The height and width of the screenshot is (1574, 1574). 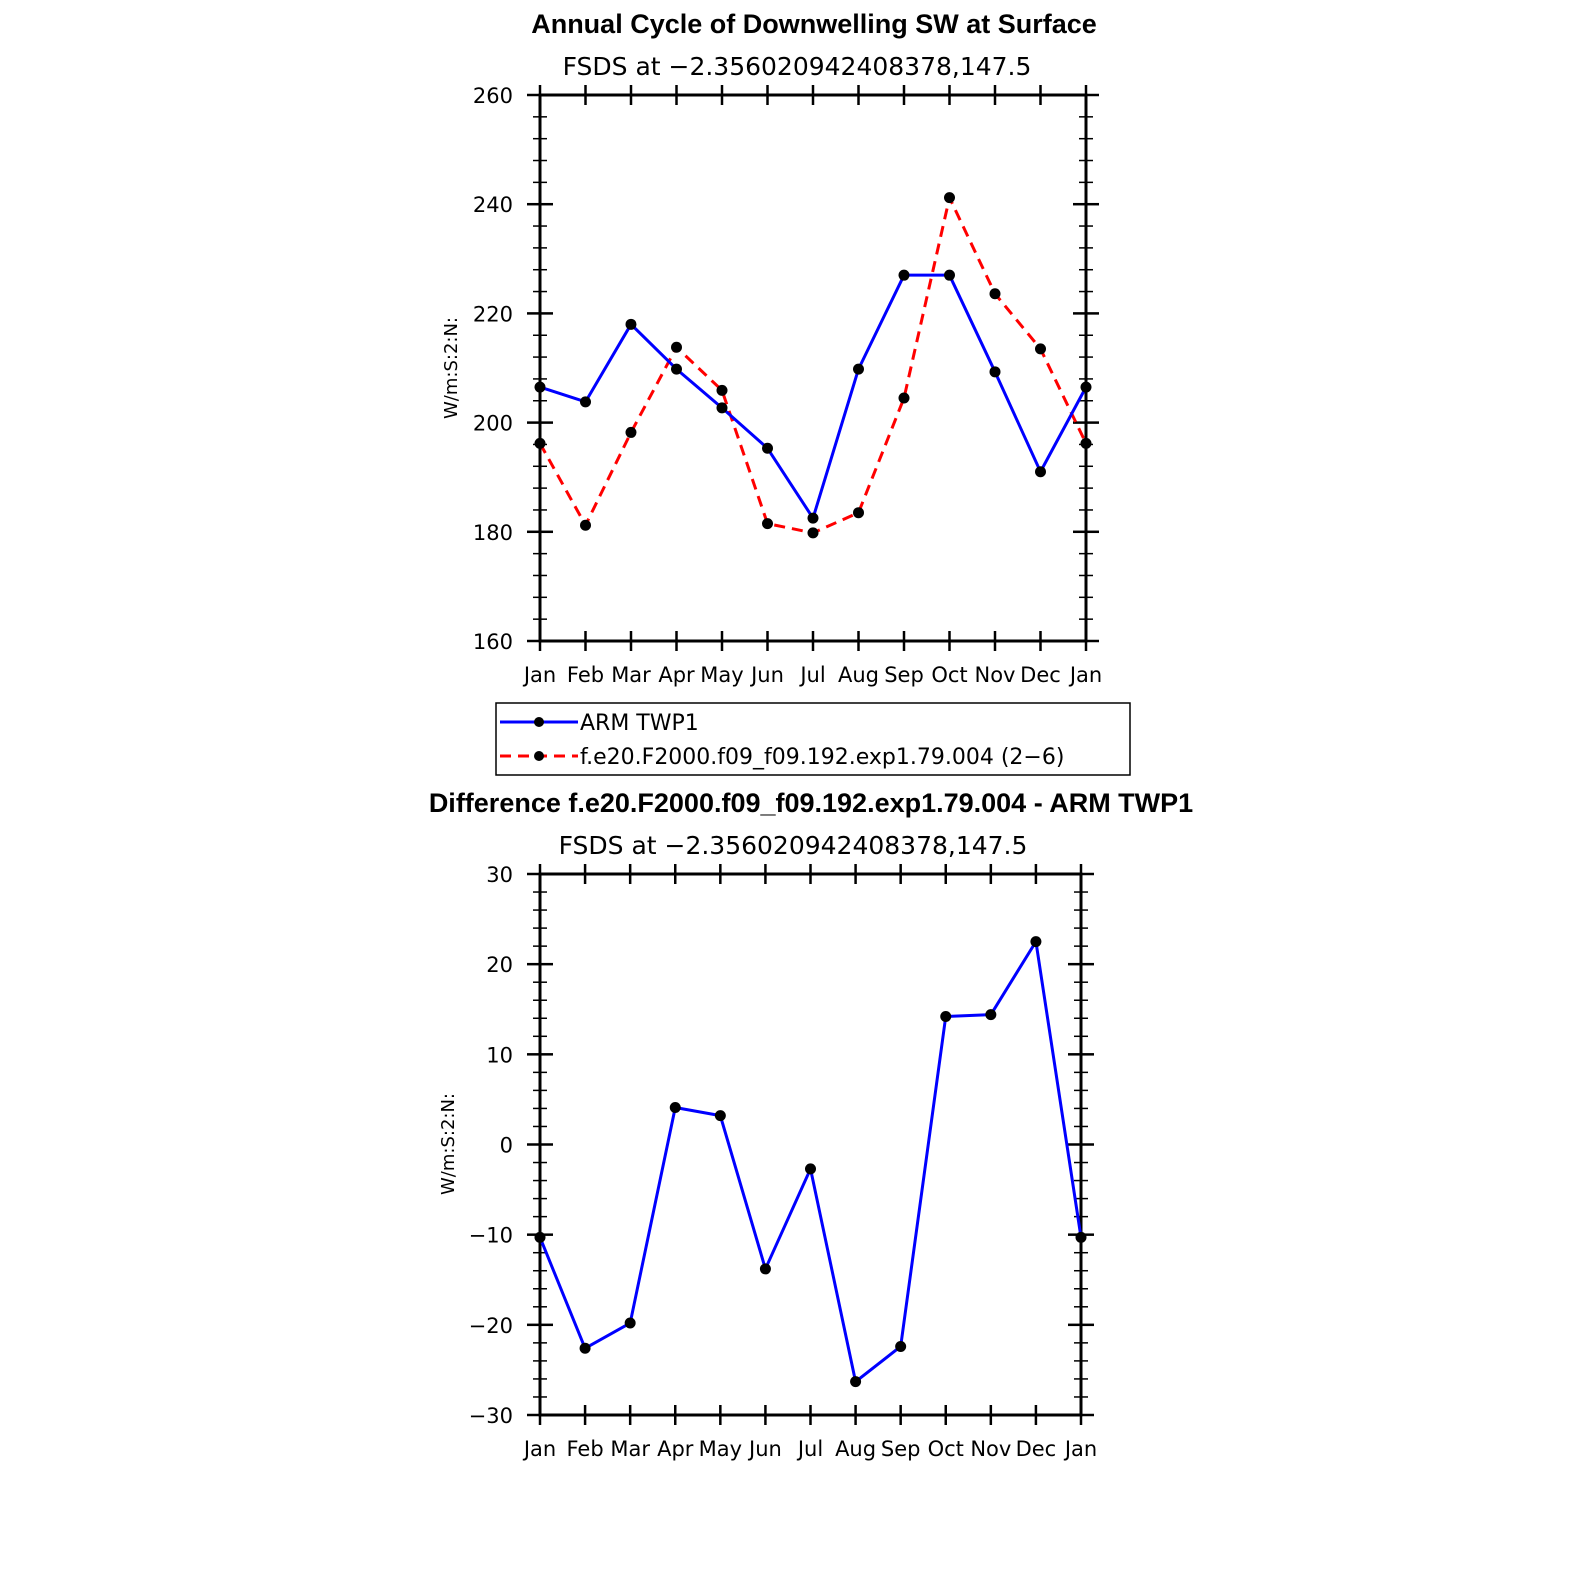 I want to click on y-tick-label: −20, so click(x=491, y=1326).